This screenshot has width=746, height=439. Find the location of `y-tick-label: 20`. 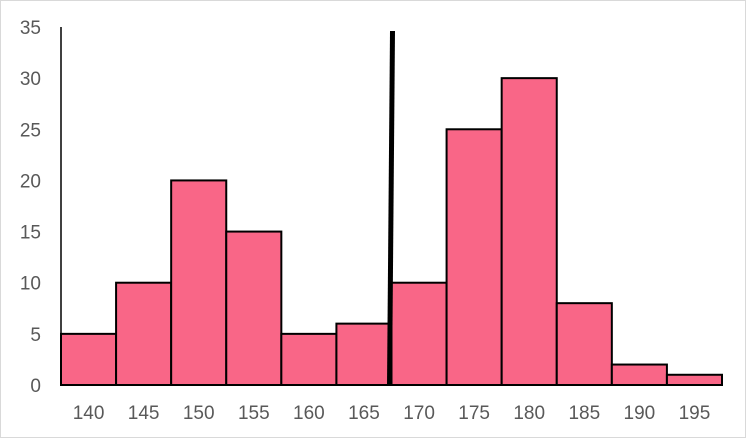

y-tick-label: 20 is located at coordinates (30, 181).